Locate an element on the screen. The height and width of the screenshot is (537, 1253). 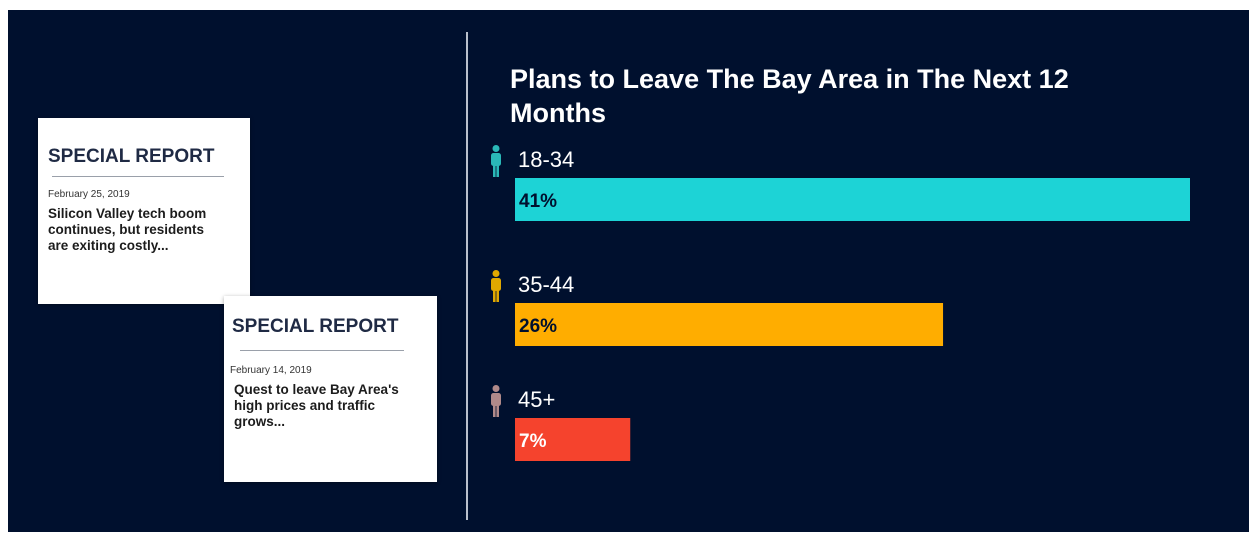
bar-45+ is located at coordinates (573, 439).